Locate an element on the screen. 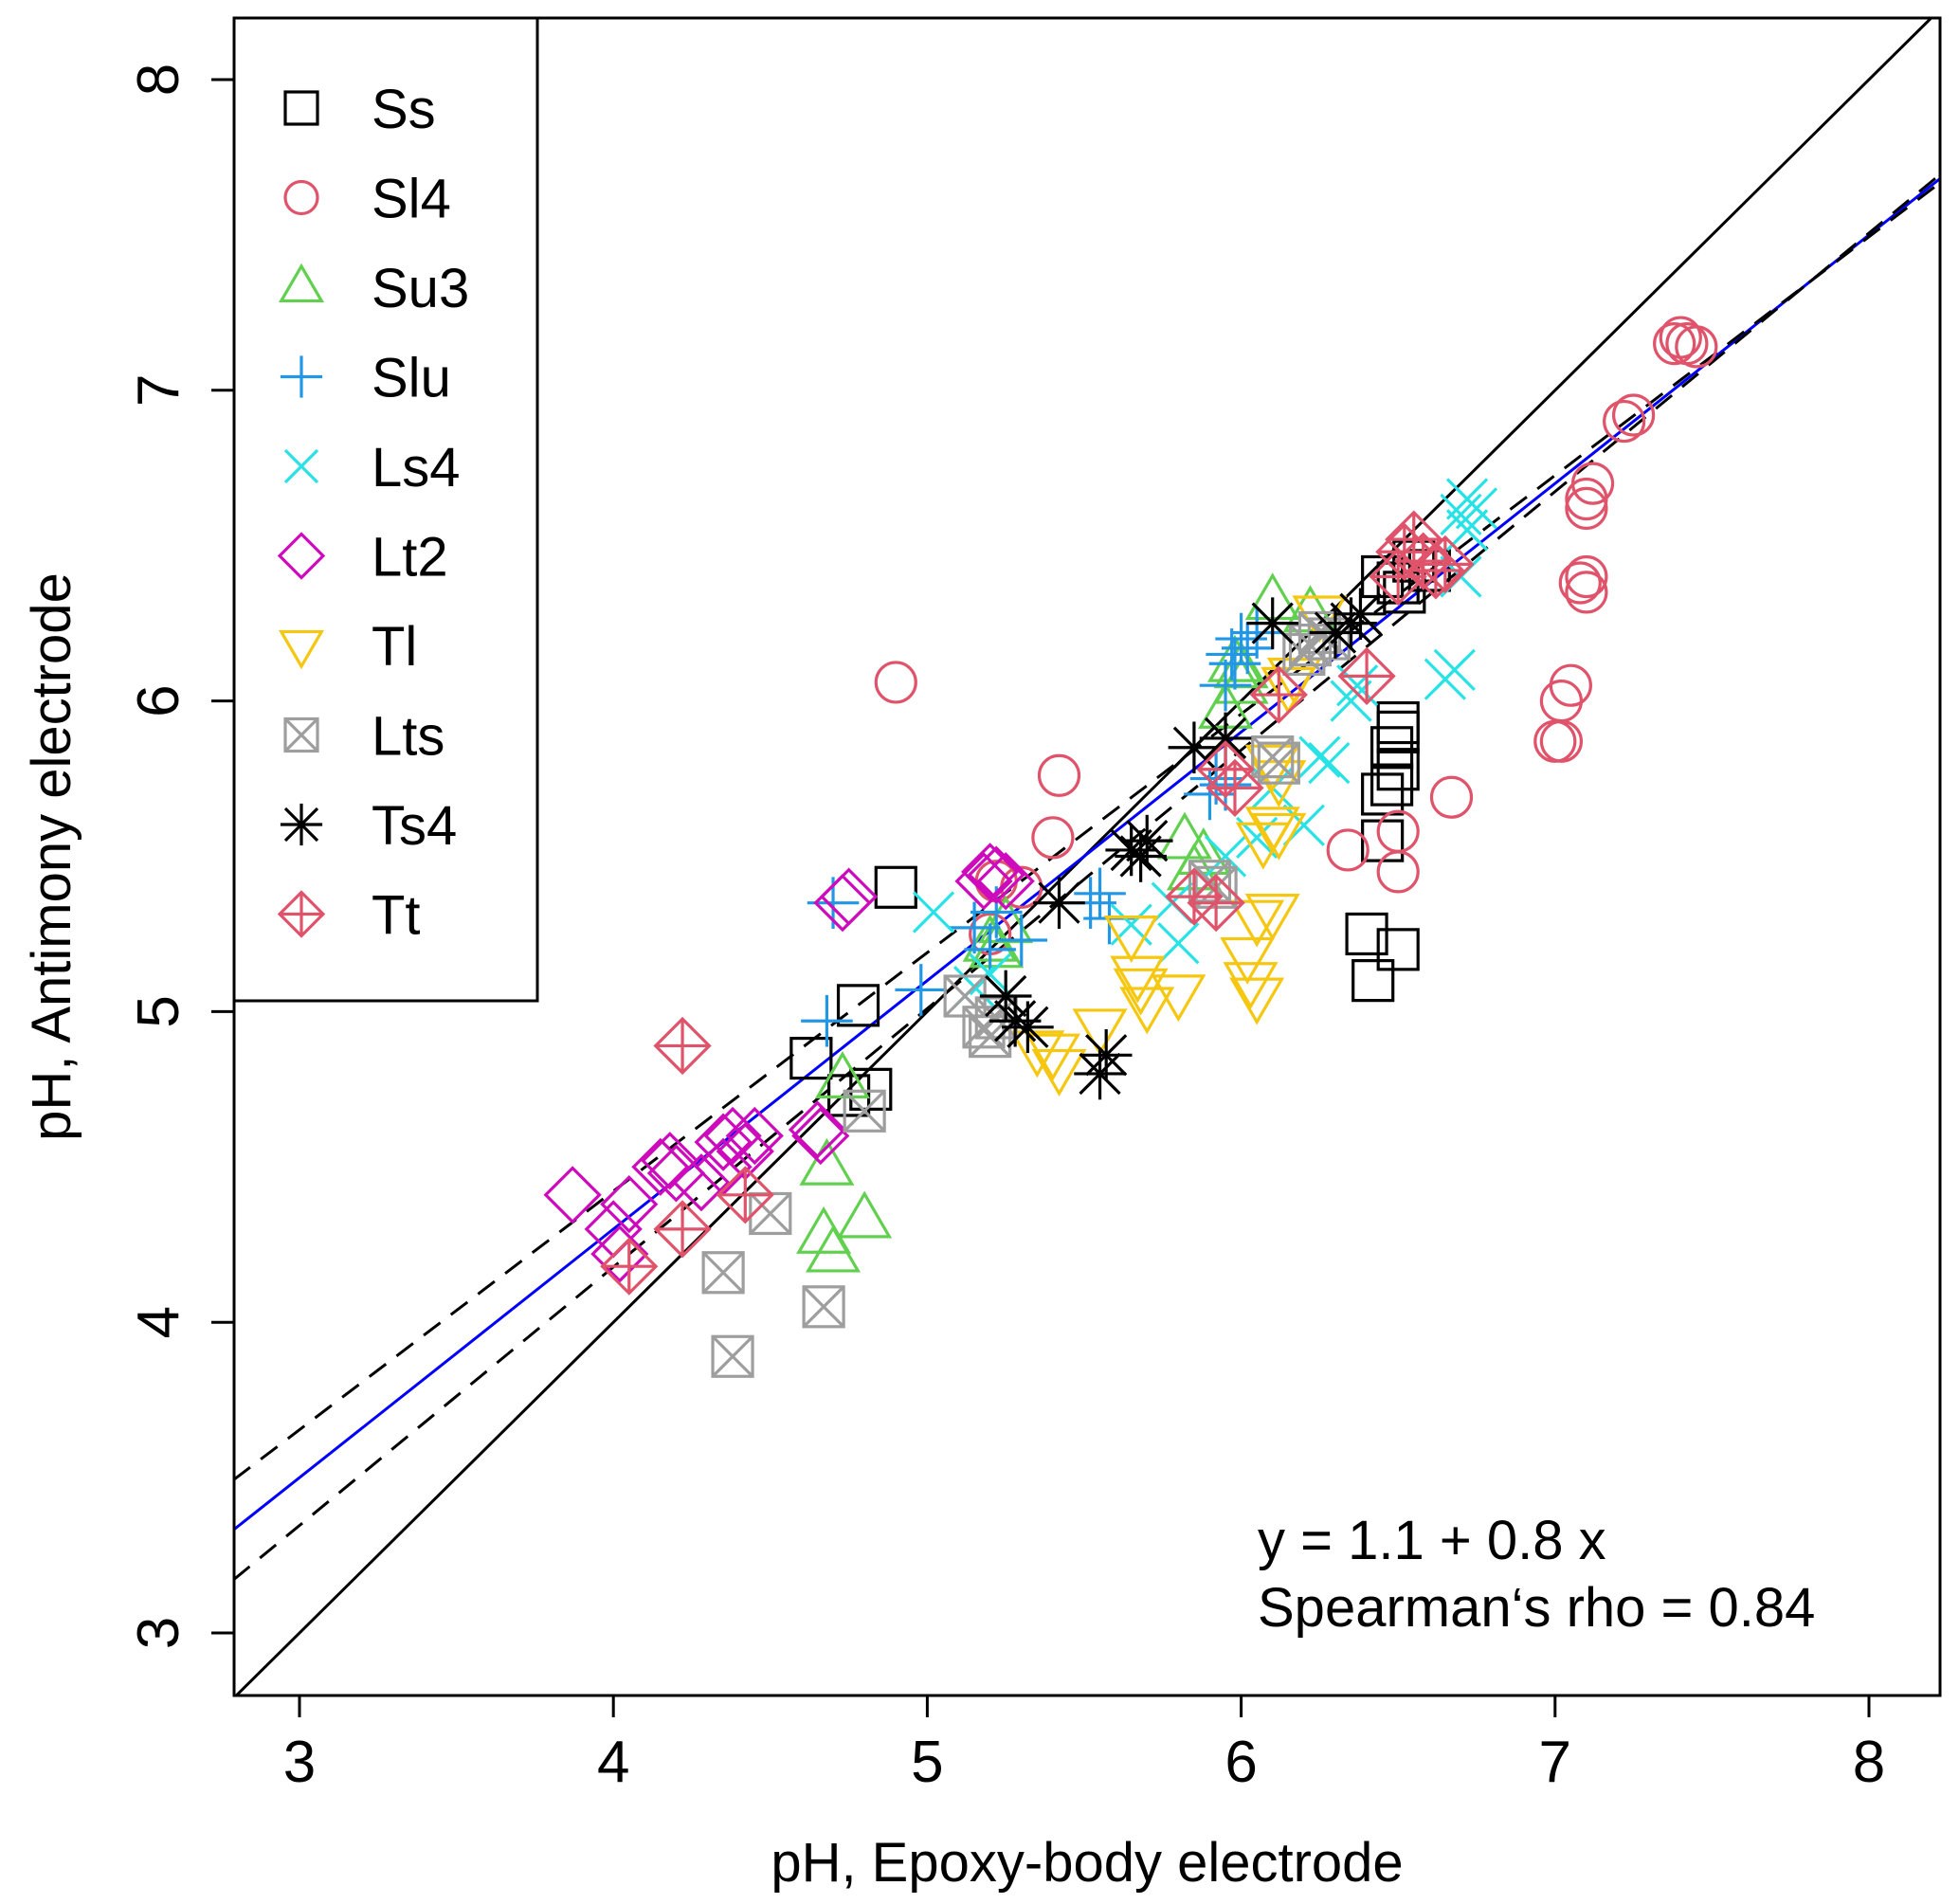 The image size is (1959, 1904). marker-triangle-up is located at coordinates (827, 1161).